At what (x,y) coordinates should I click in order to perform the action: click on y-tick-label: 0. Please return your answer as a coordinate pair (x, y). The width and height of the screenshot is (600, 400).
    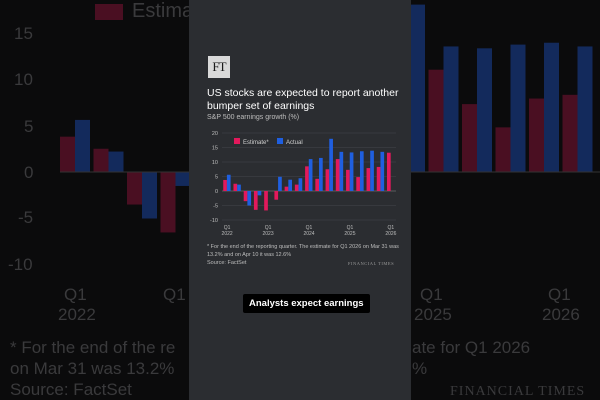
    Looking at the image, I should click on (216, 192).